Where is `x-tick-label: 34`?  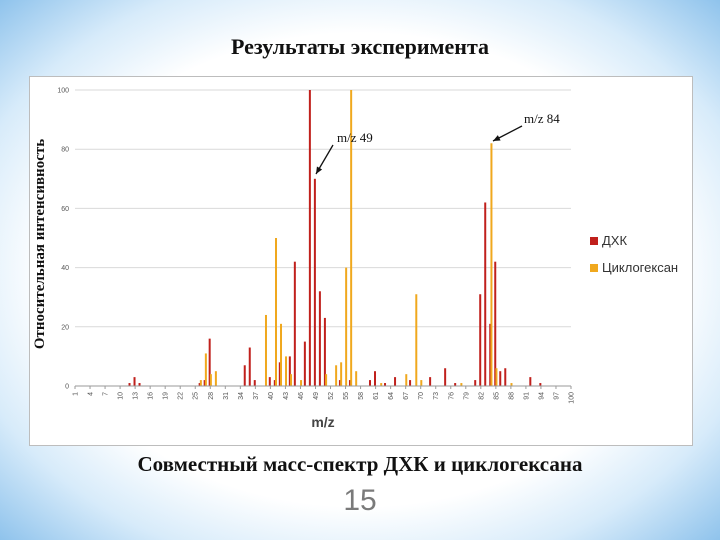 x-tick-label: 34 is located at coordinates (241, 396).